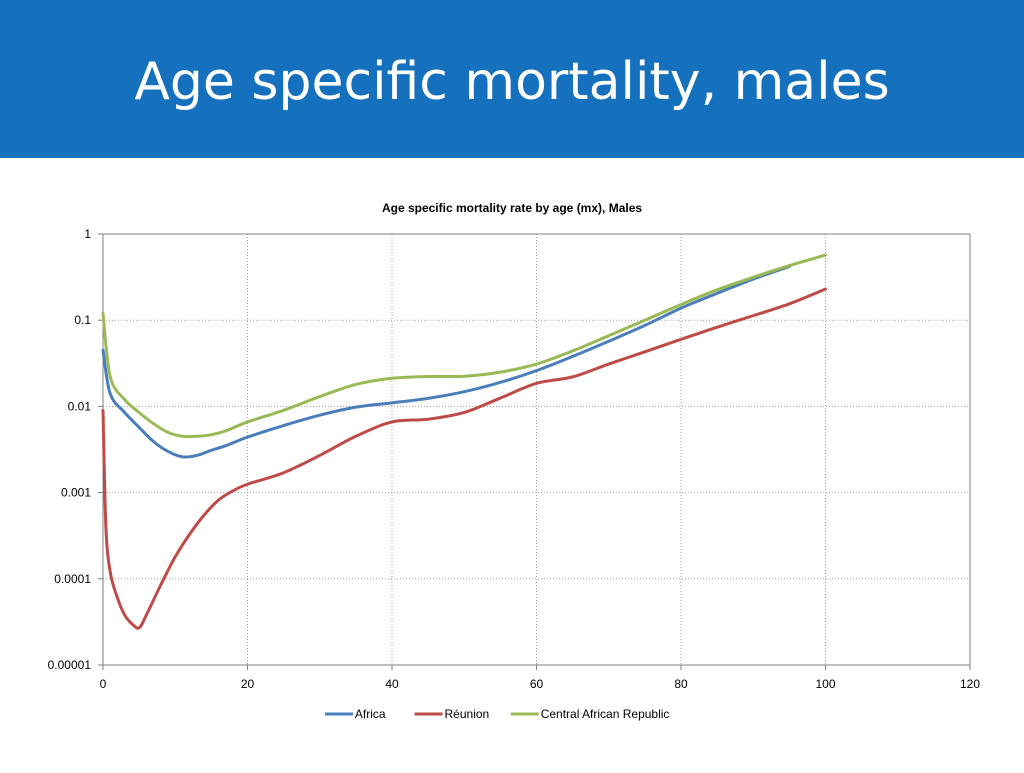 This screenshot has width=1024, height=773. I want to click on y-tick-label: 1, so click(87, 234).